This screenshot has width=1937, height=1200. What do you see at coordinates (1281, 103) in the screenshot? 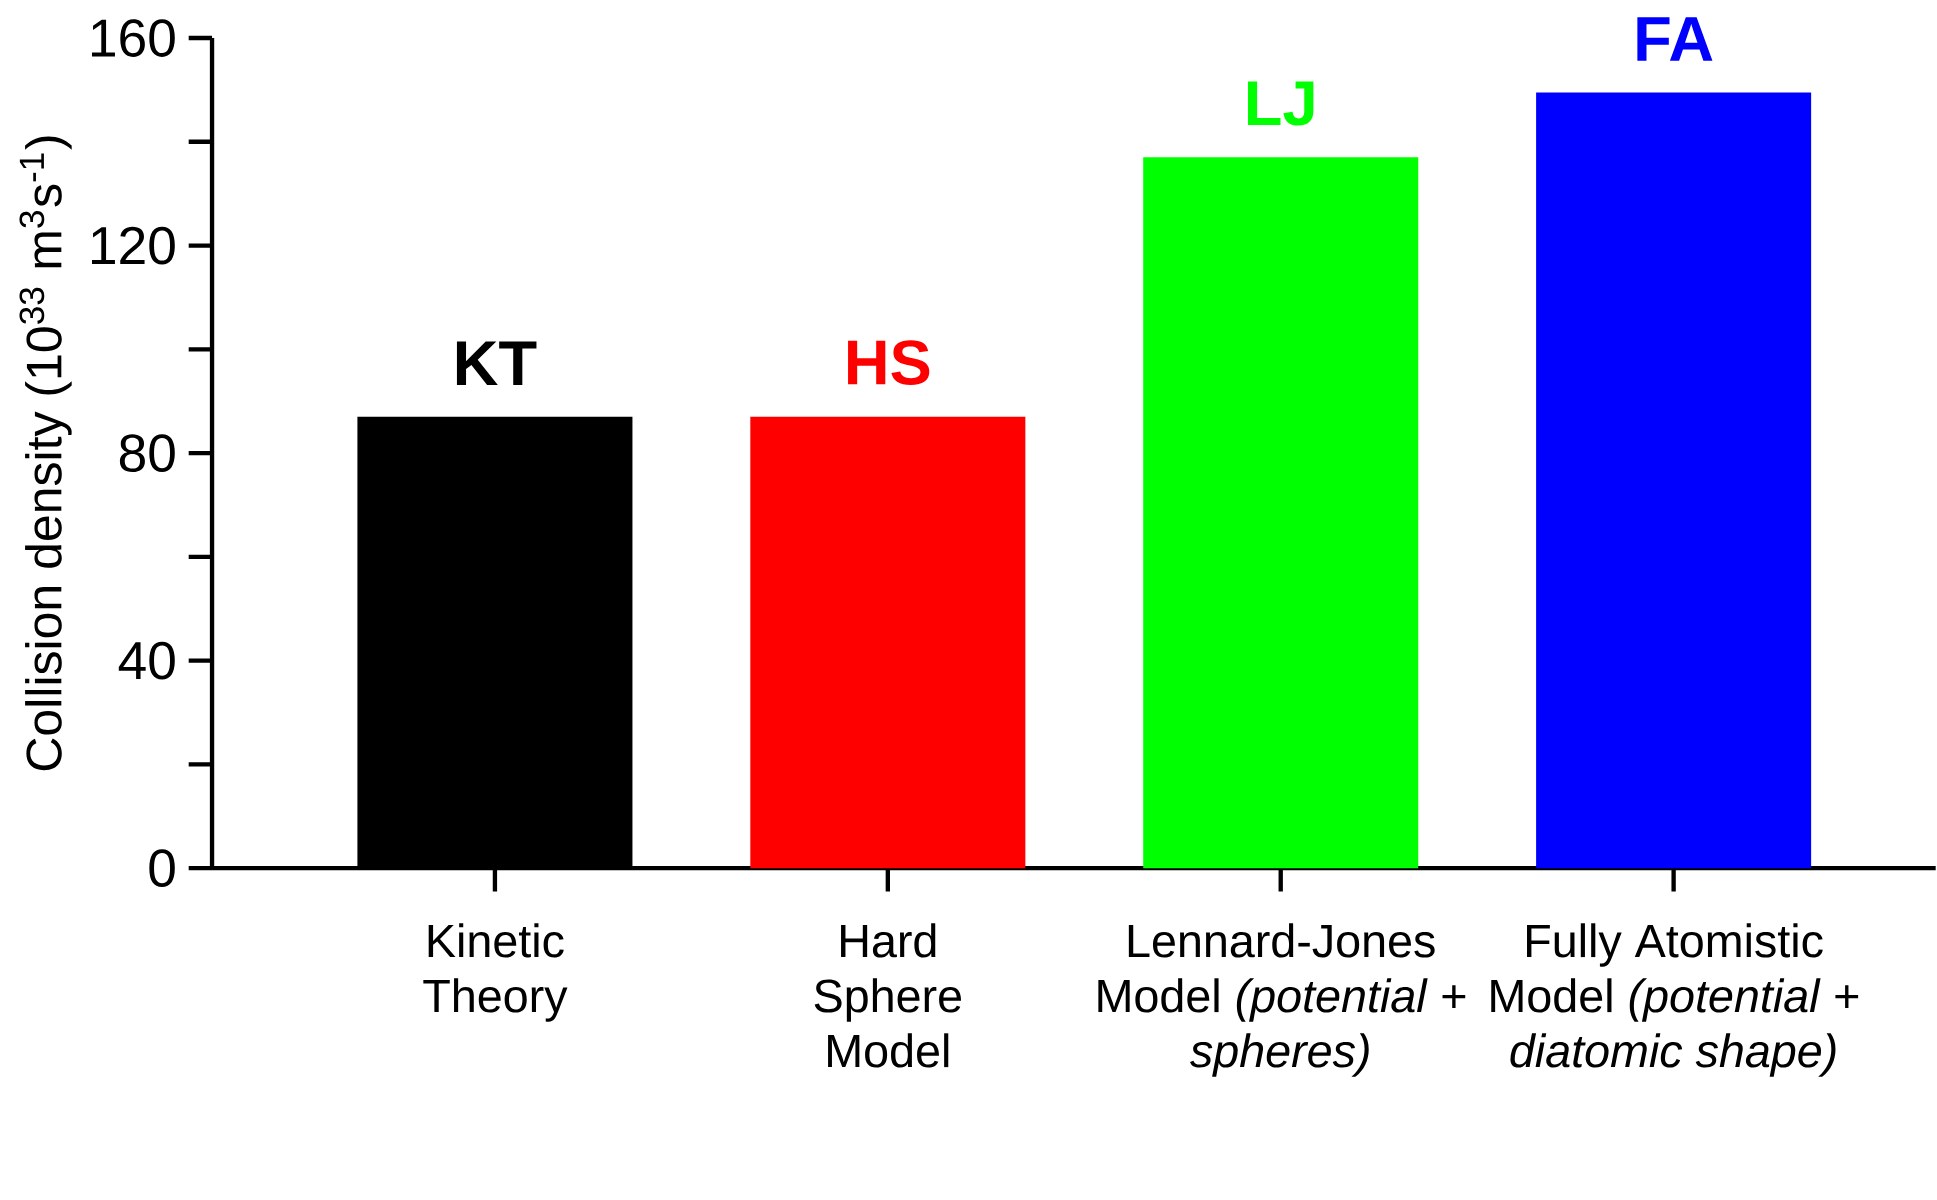
I see `annotation: LJ` at bounding box center [1281, 103].